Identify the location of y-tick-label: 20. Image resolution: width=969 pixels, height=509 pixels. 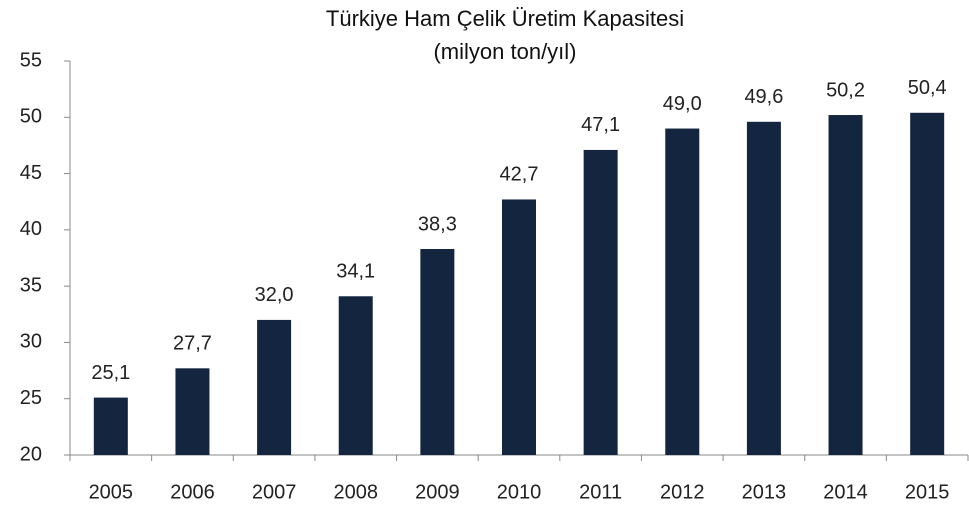
(31, 454).